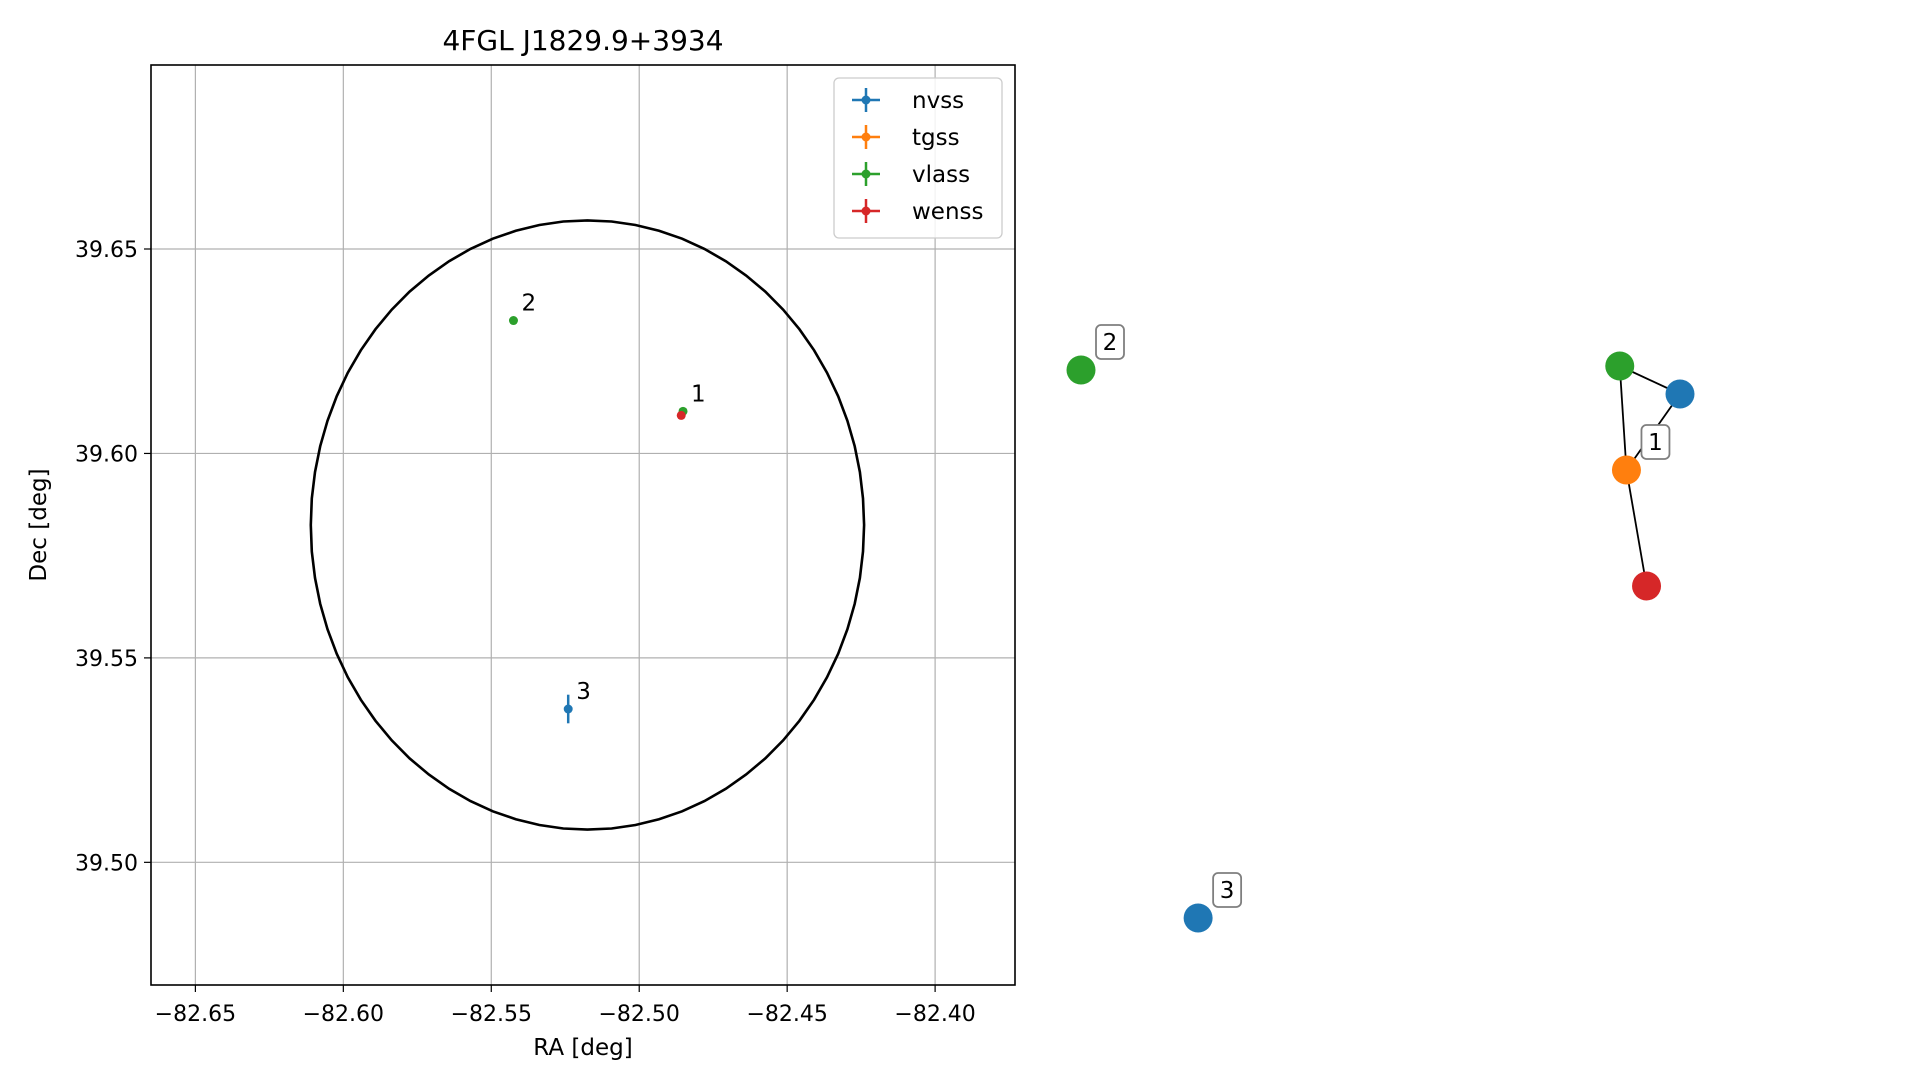  I want to click on network-node-wenss, so click(1647, 586).